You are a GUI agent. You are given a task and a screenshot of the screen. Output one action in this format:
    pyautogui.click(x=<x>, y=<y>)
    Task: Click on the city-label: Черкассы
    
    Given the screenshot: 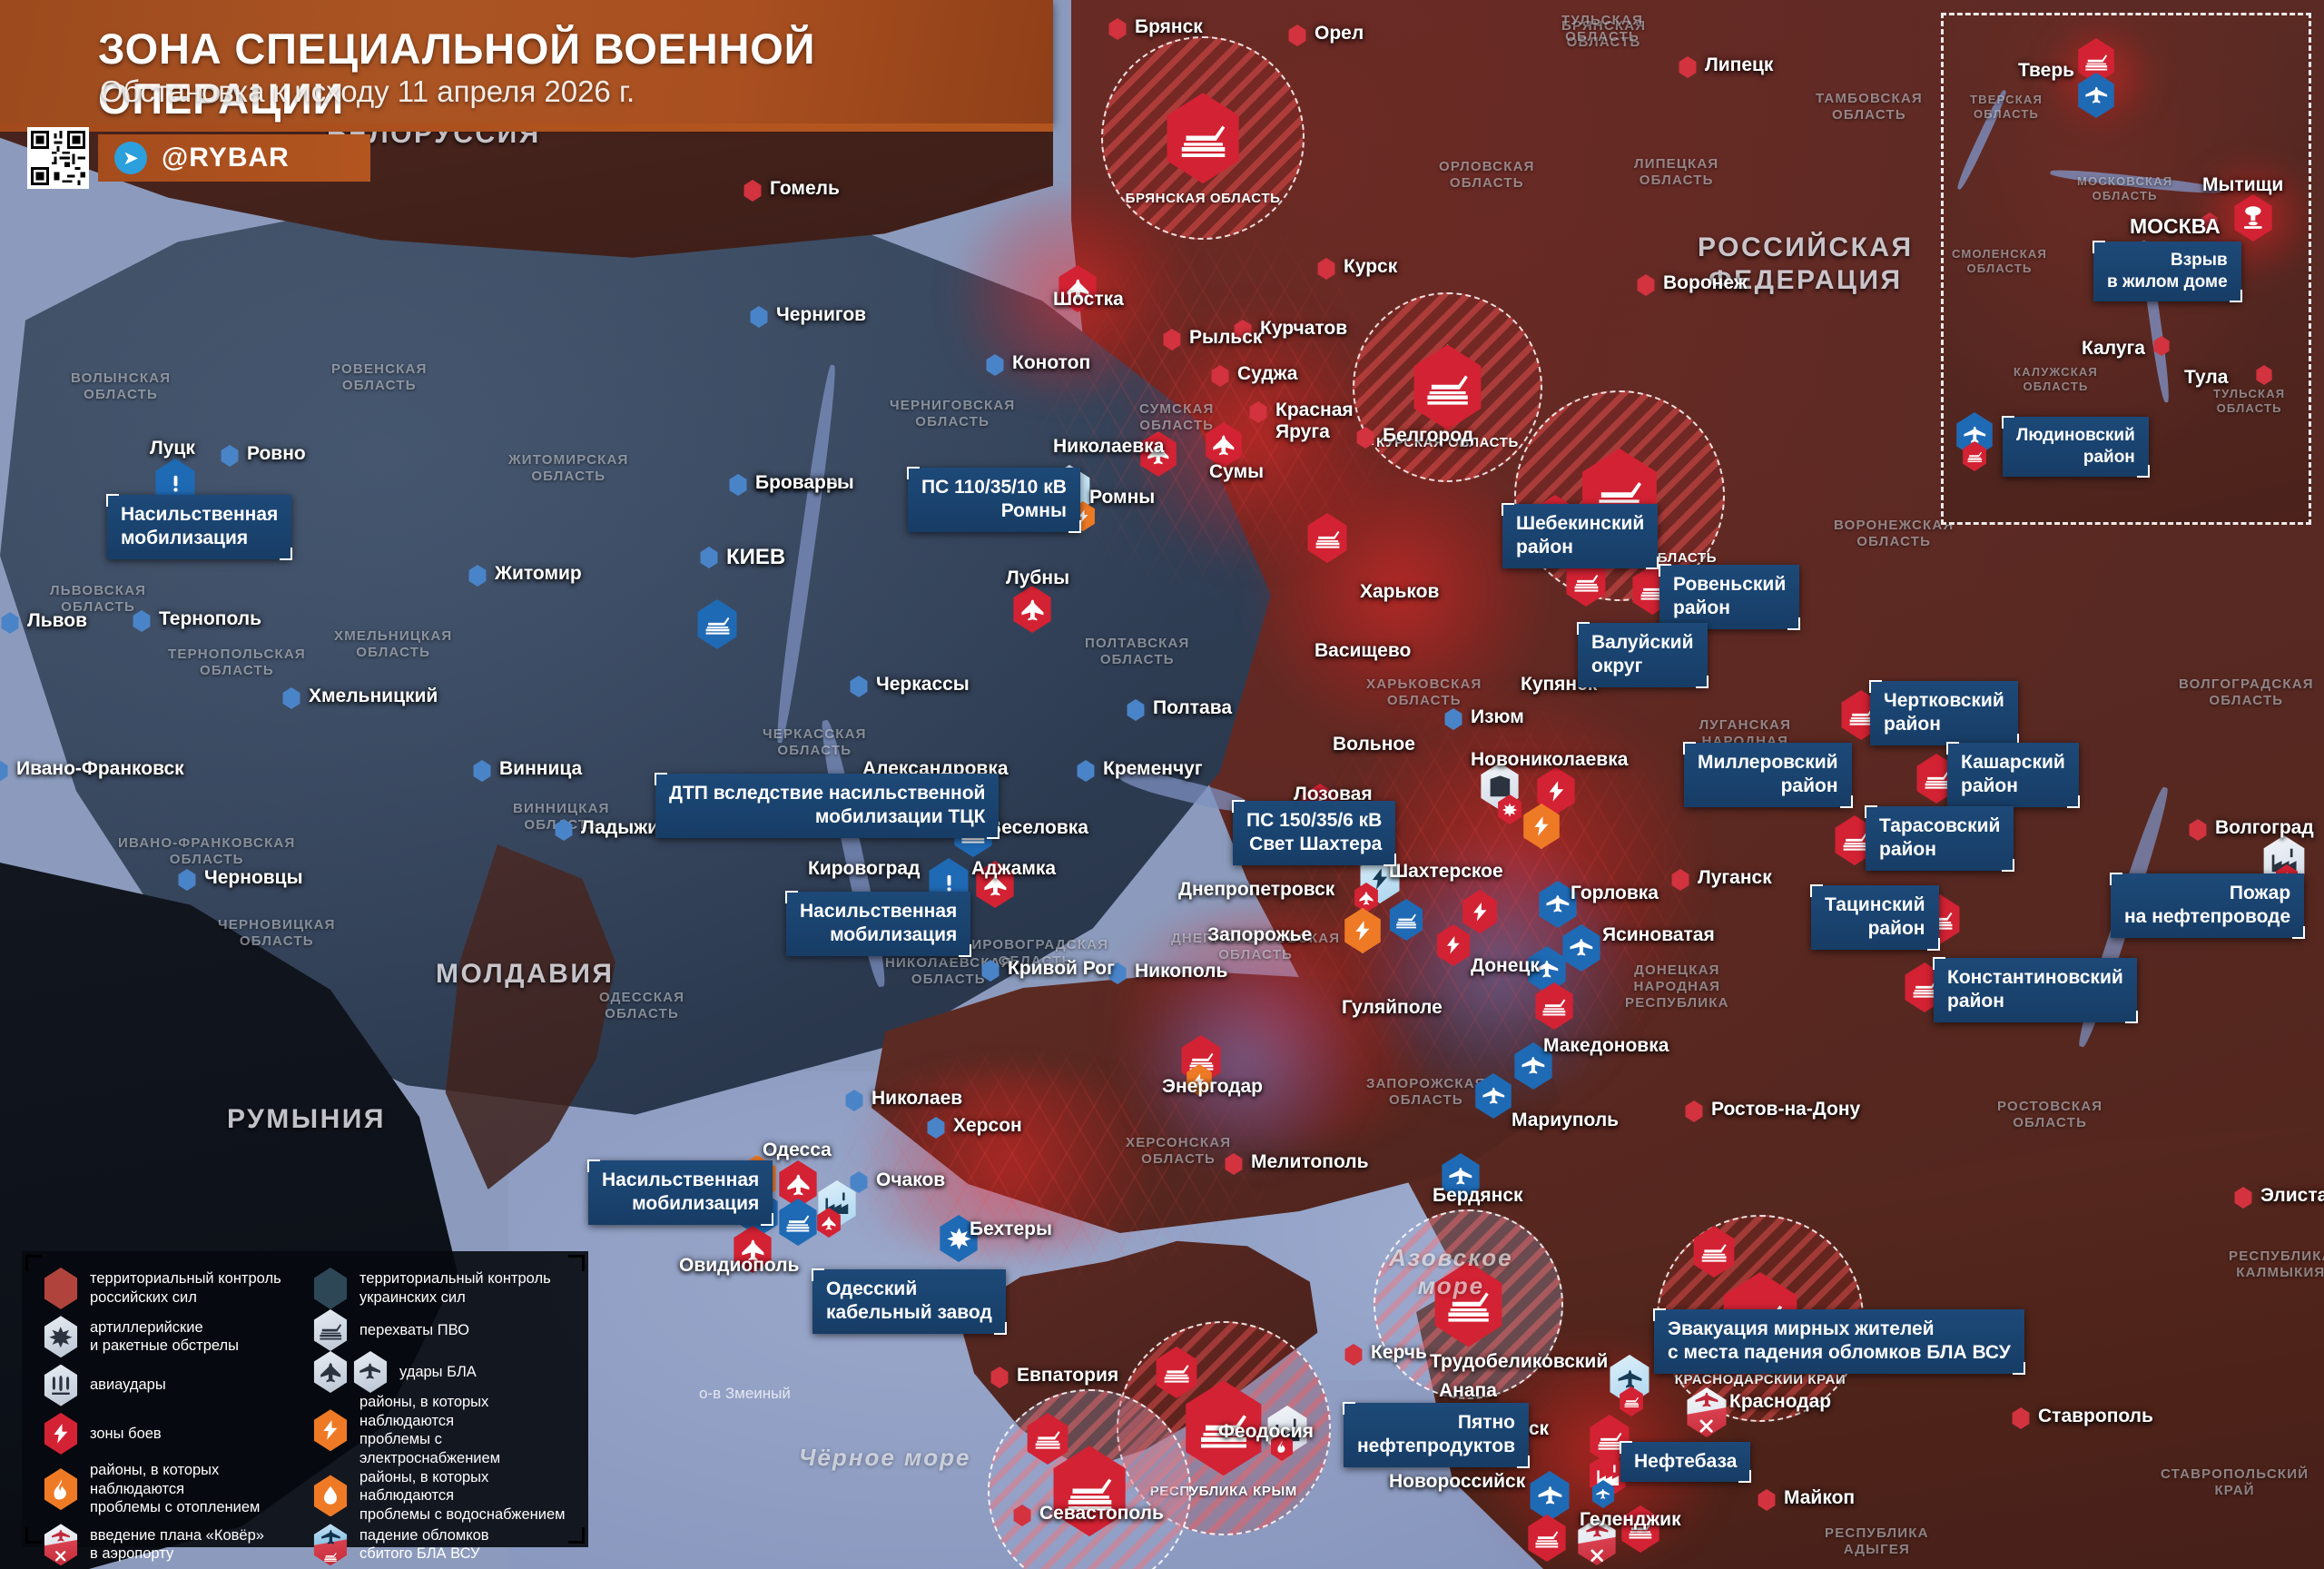 What is the action you would take?
    pyautogui.click(x=923, y=684)
    